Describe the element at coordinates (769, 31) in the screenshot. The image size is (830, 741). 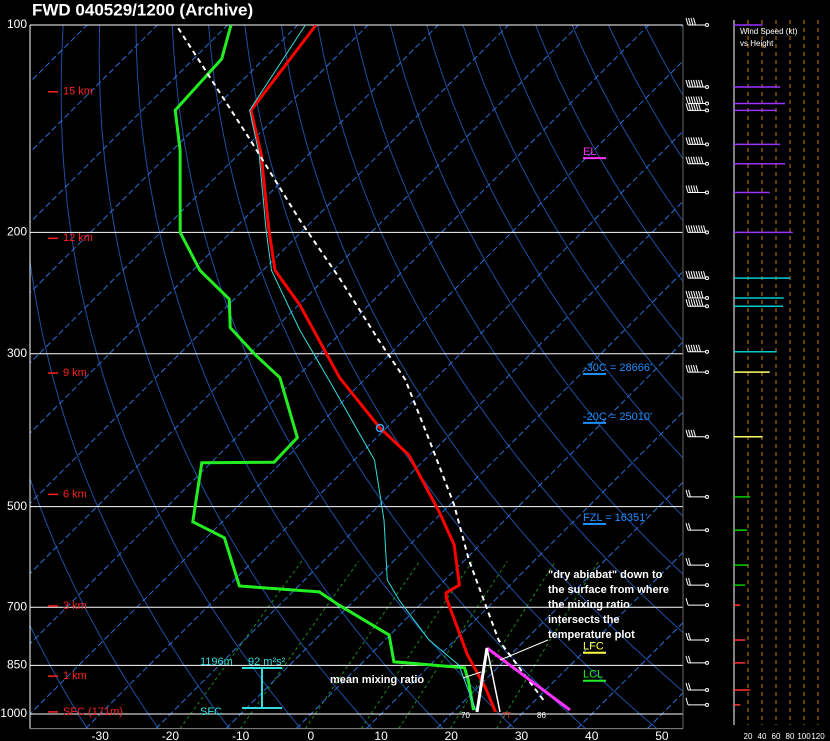
I see `wind-title: Wind Speed (kt)` at that location.